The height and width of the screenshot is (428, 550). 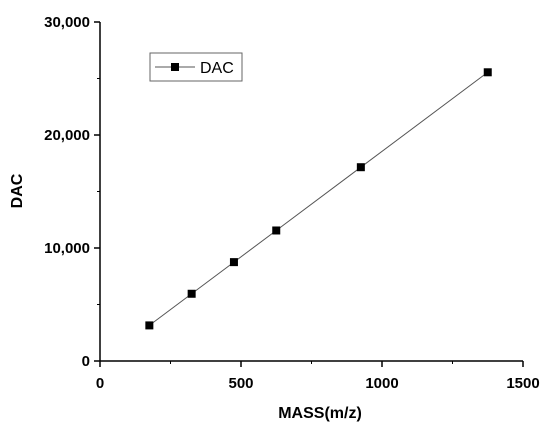 I want to click on x-tick-label: 0, so click(x=100, y=383).